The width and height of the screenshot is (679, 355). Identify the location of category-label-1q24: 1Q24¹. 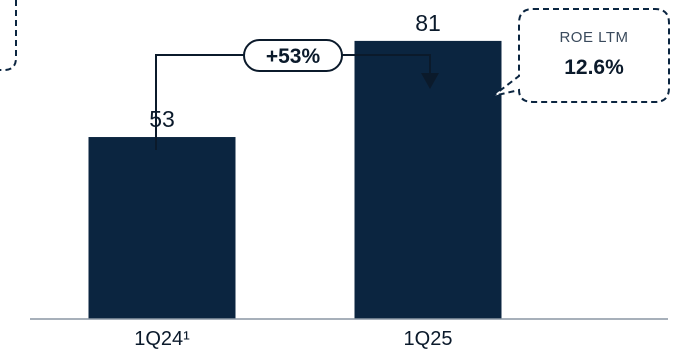
(162, 339).